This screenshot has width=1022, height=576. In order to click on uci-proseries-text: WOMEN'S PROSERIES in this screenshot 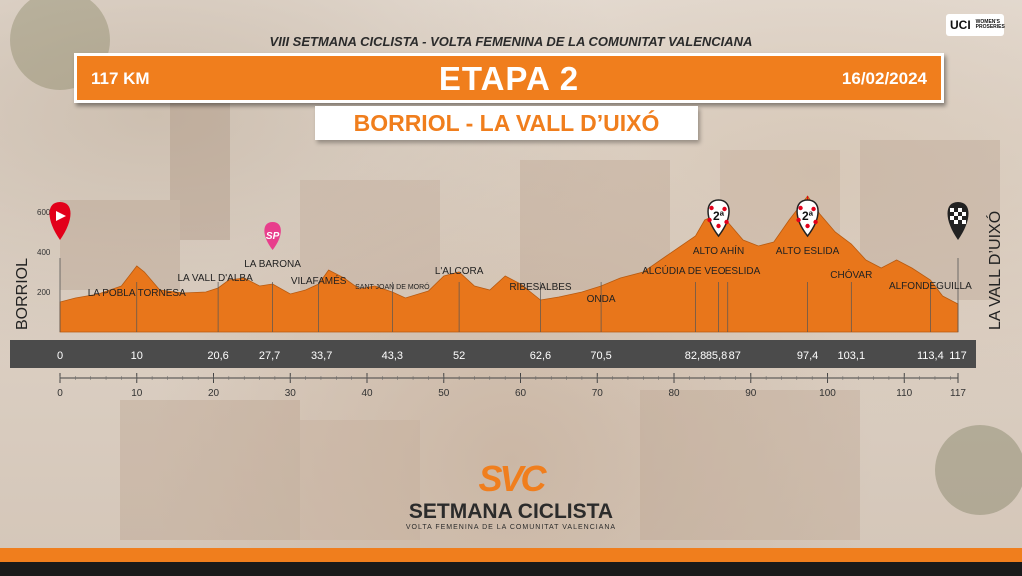, I will do `click(990, 24)`.